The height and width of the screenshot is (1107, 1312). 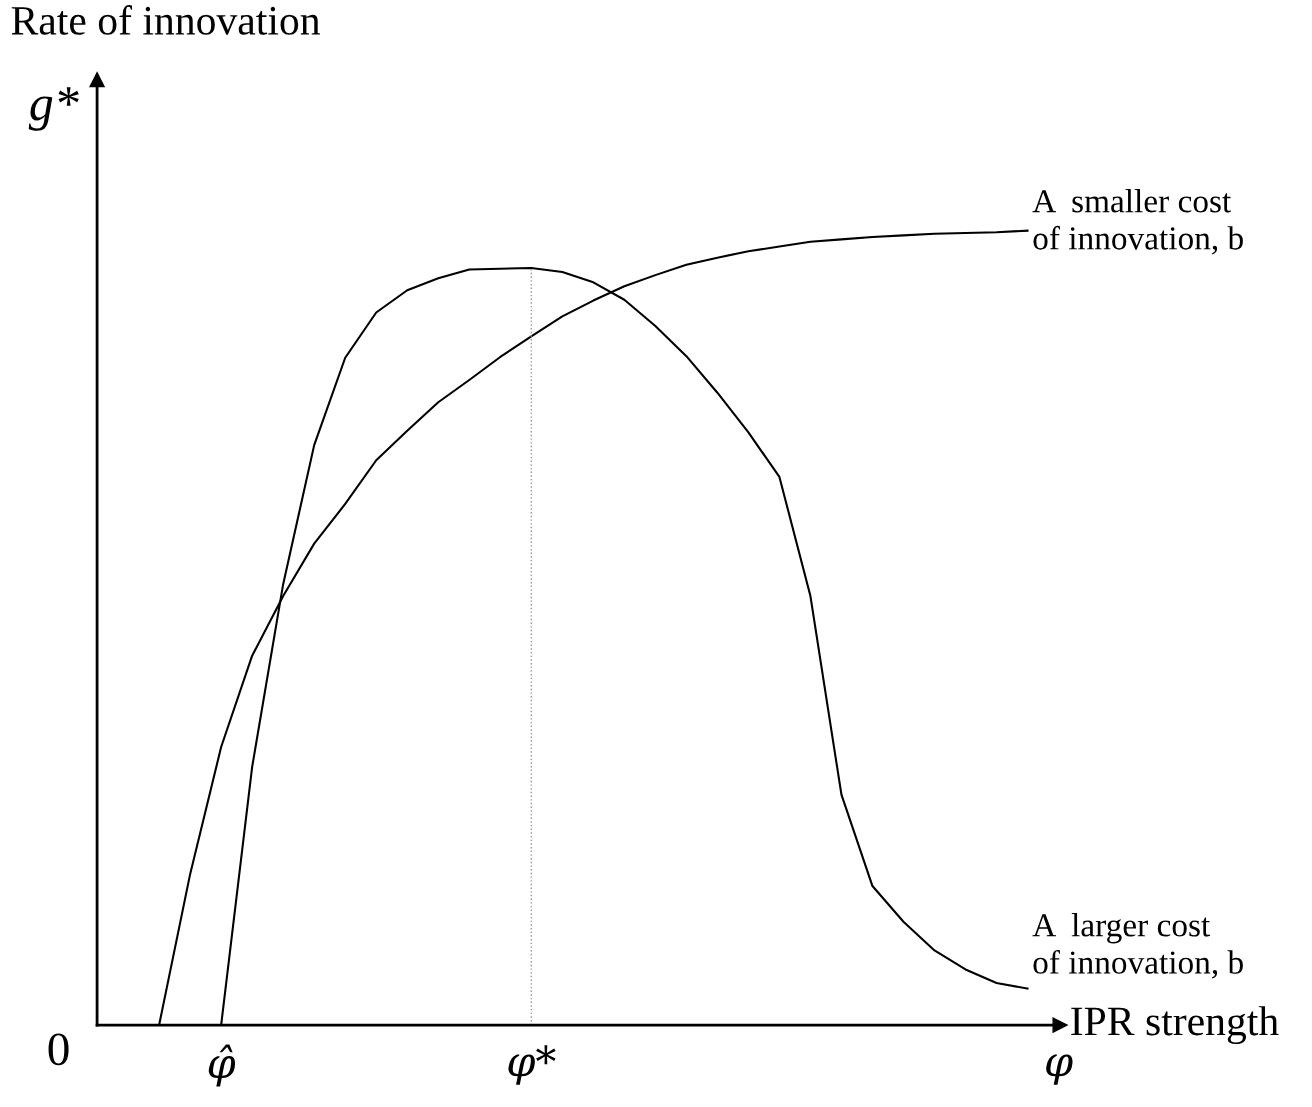 I want to click on y-axis-title: g*, so click(x=53, y=109).